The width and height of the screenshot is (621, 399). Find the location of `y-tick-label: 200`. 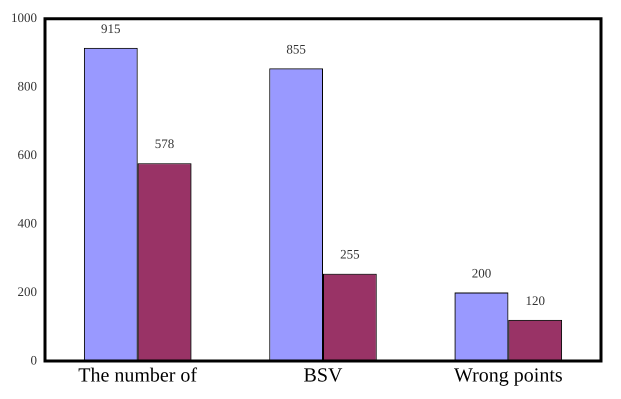

y-tick-label: 200 is located at coordinates (27, 291).